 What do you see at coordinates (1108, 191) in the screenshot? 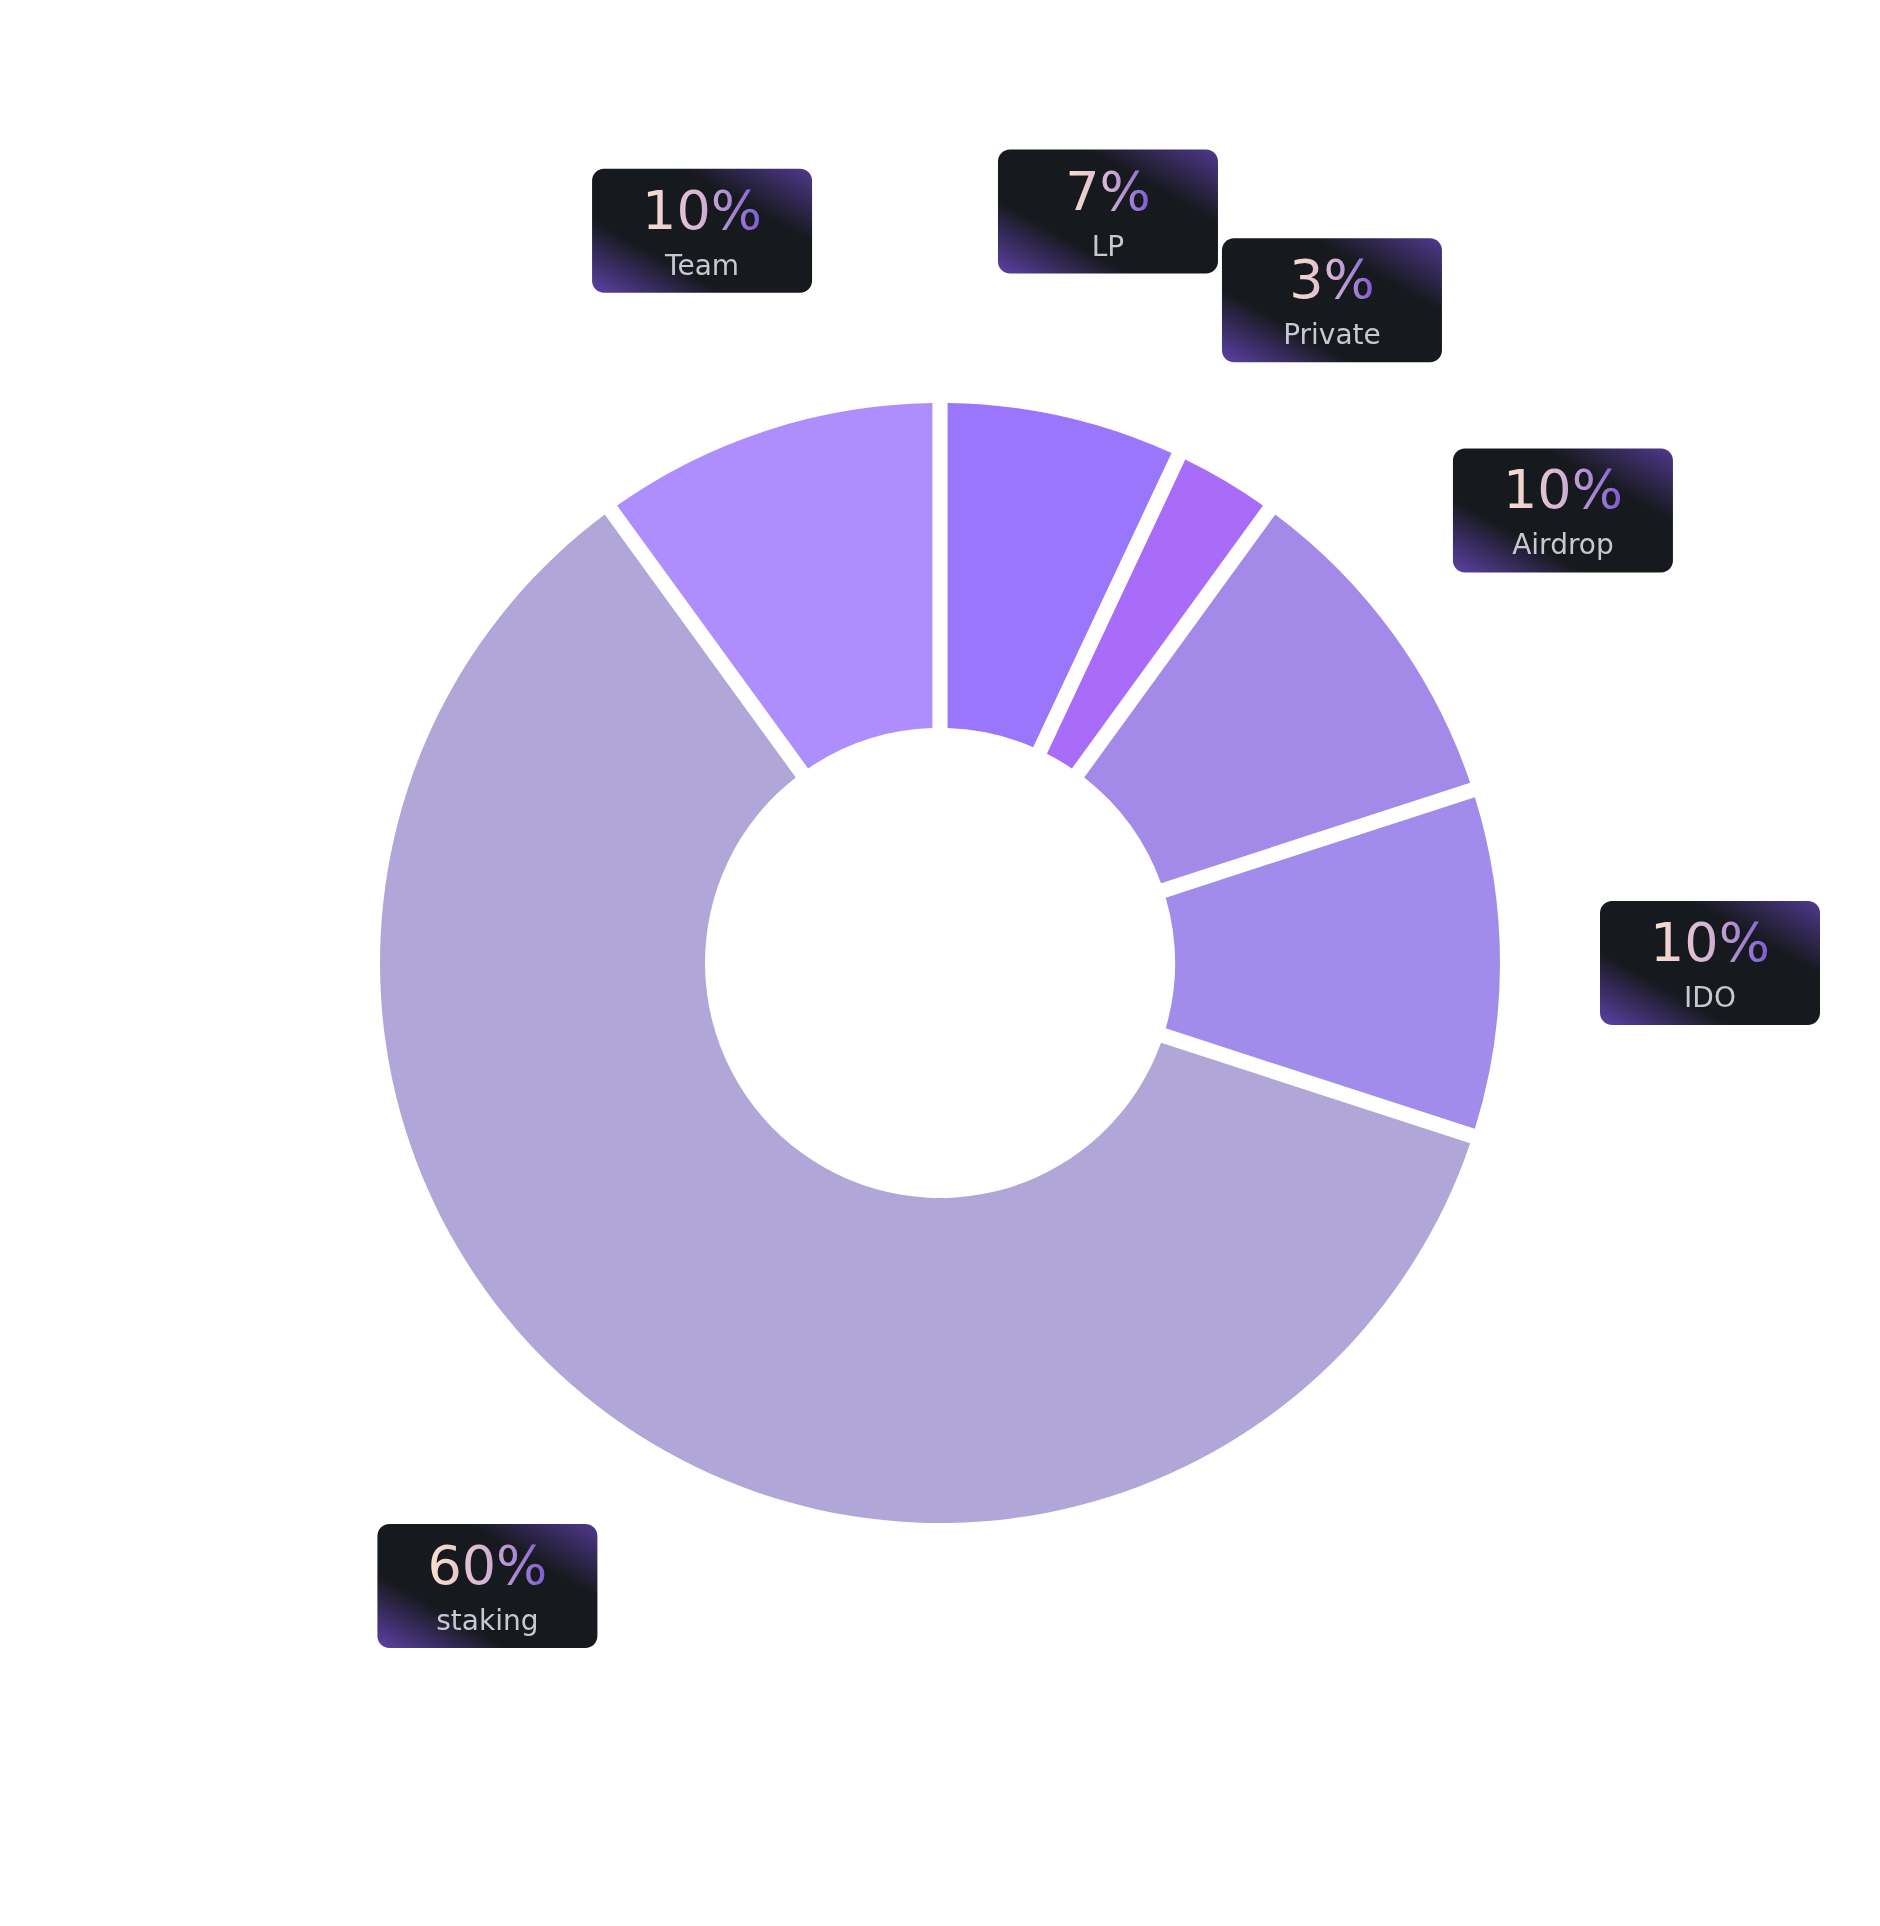
I see `data-label: 7%` at bounding box center [1108, 191].